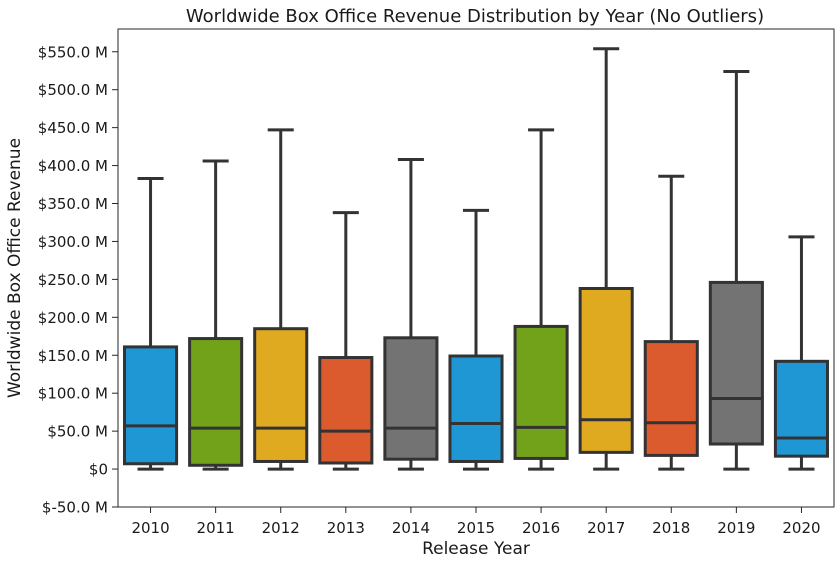 This screenshot has height=565, width=840. Describe the element at coordinates (15, 268) in the screenshot. I see `y-axis-label: Worldwide Box Office Revenue` at that location.